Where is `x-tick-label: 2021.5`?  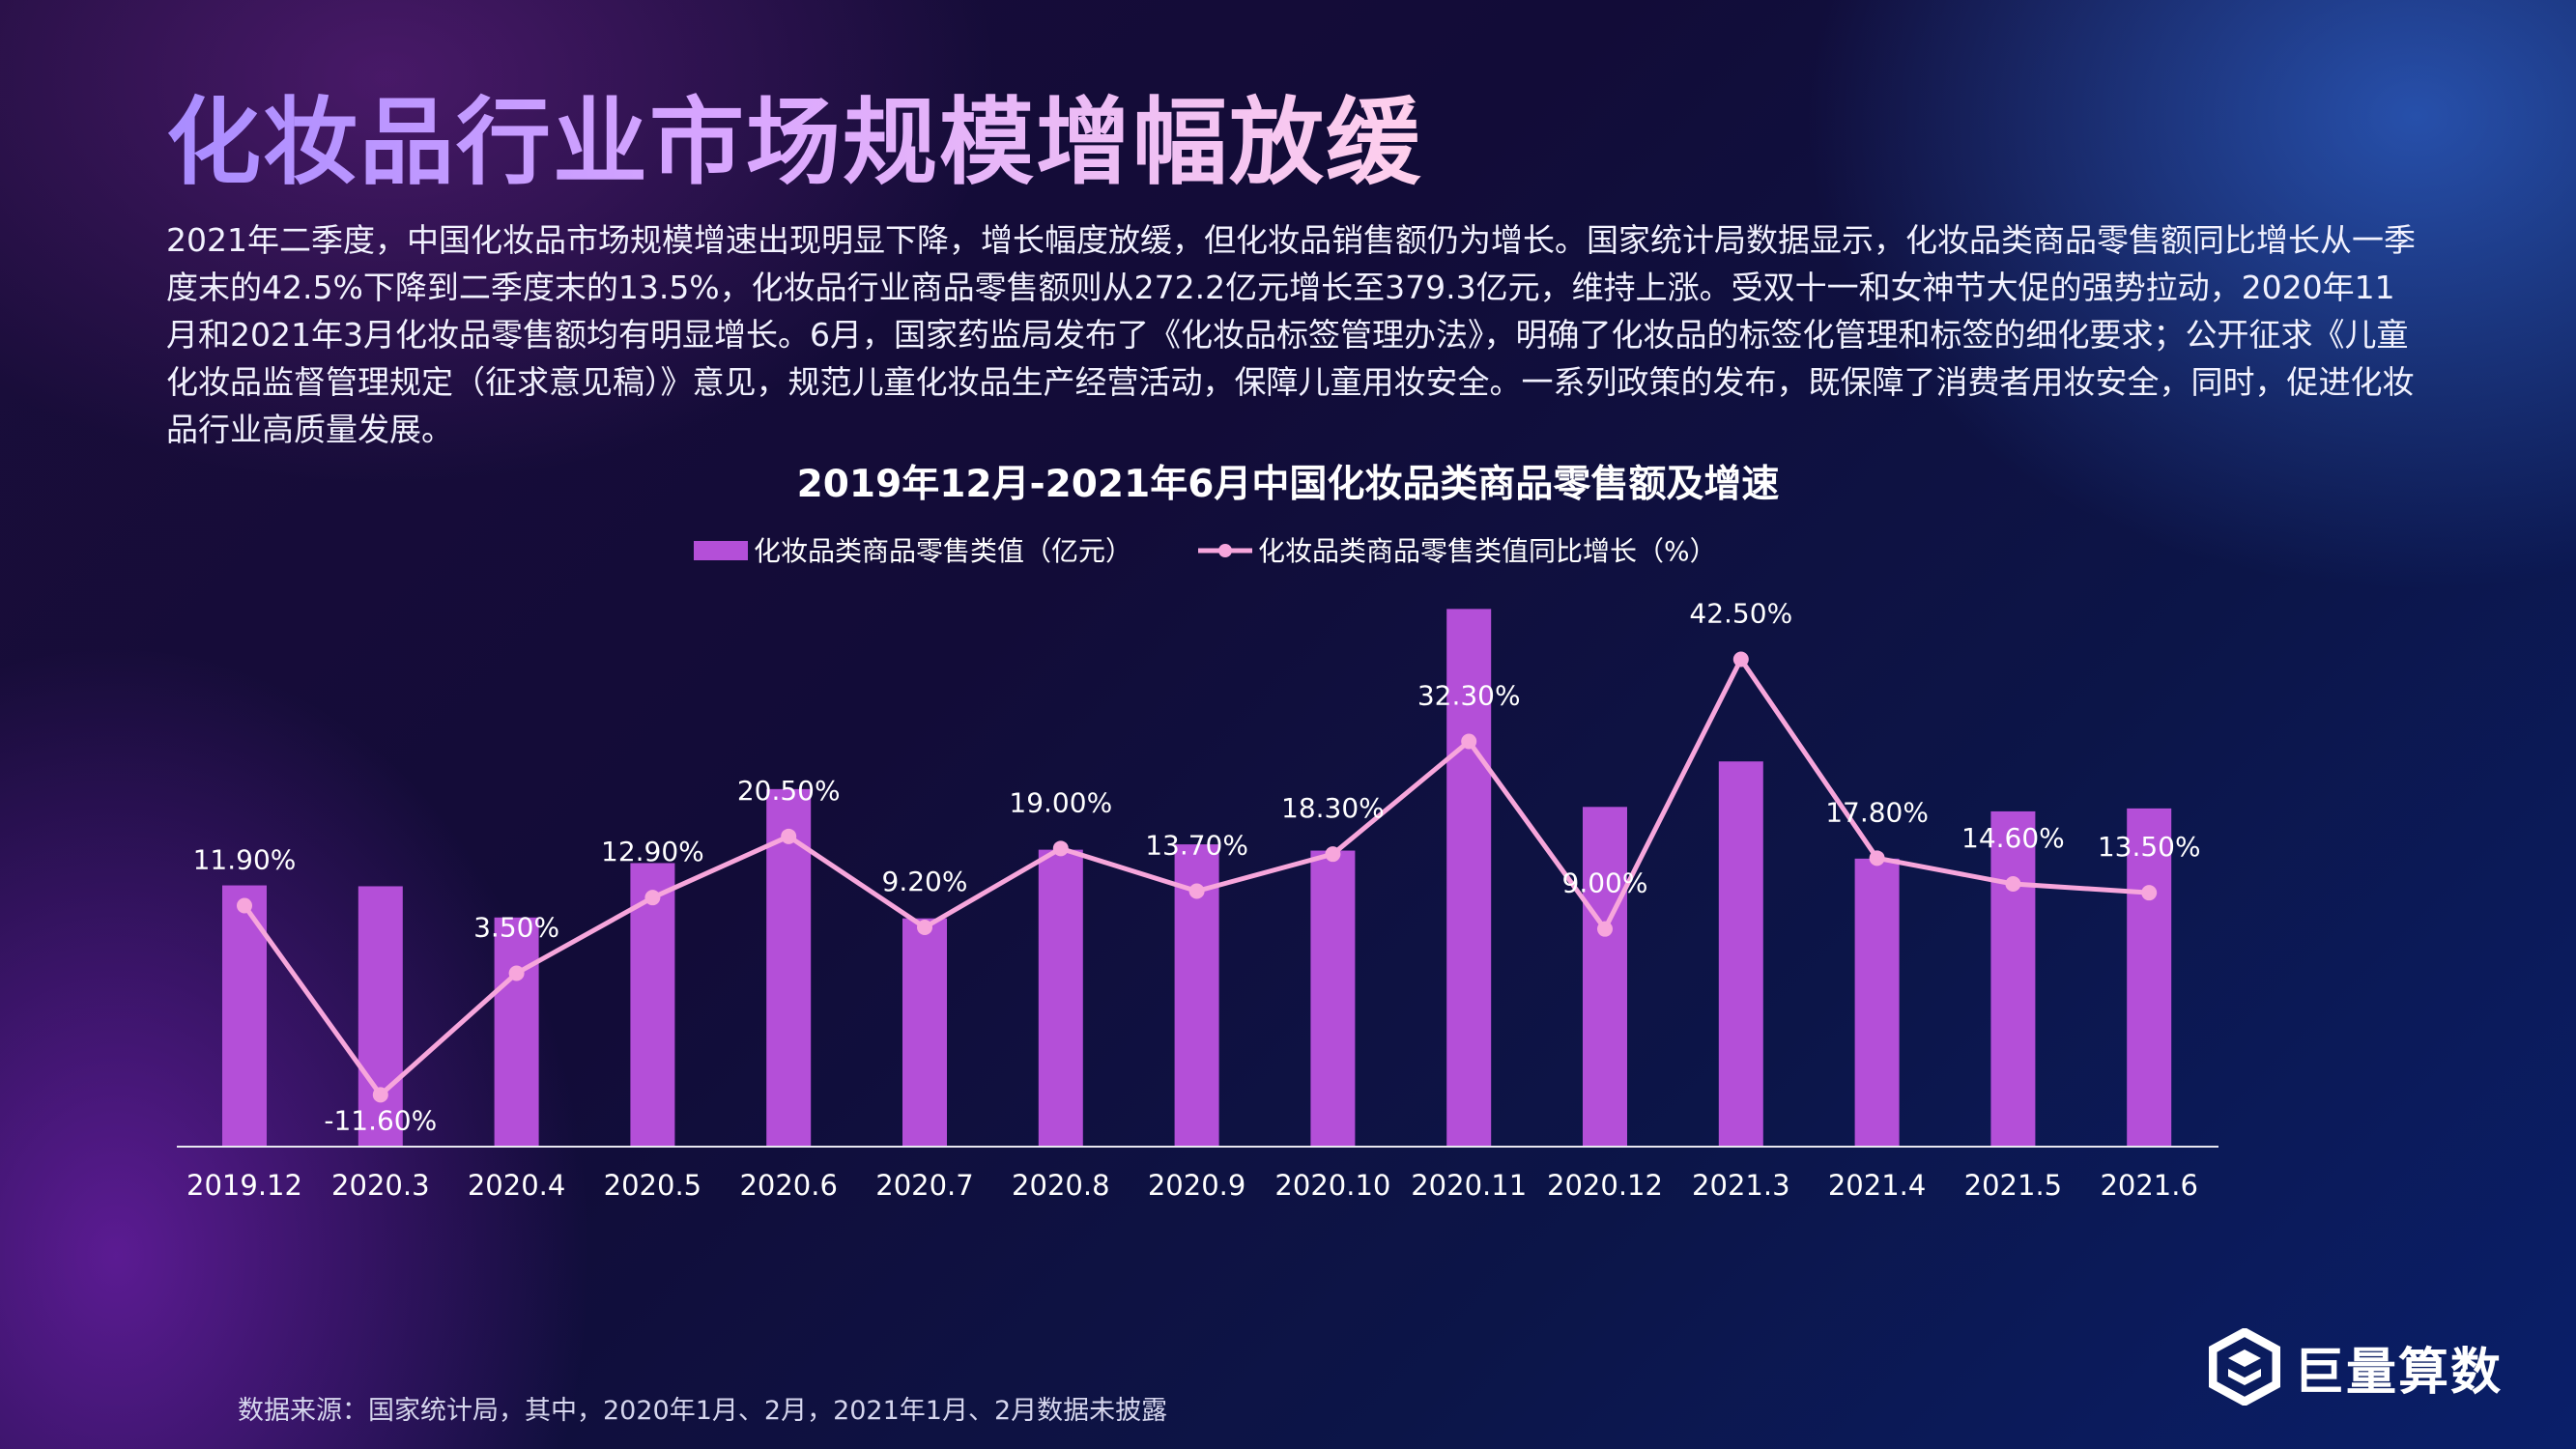
x-tick-label: 2021.5 is located at coordinates (2013, 1185).